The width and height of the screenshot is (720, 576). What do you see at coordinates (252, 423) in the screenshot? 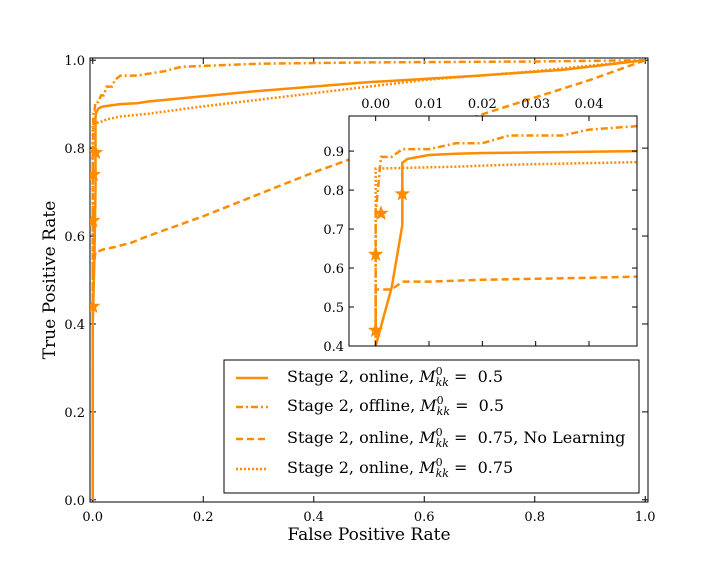
I see `legend-swatches` at bounding box center [252, 423].